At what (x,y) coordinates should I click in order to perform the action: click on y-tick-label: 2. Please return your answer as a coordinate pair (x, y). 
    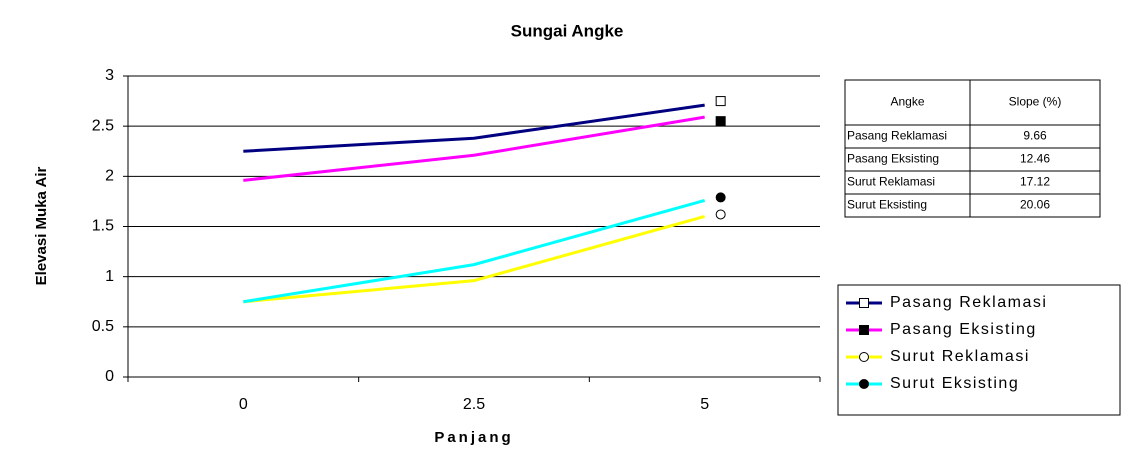
    Looking at the image, I should click on (109, 176).